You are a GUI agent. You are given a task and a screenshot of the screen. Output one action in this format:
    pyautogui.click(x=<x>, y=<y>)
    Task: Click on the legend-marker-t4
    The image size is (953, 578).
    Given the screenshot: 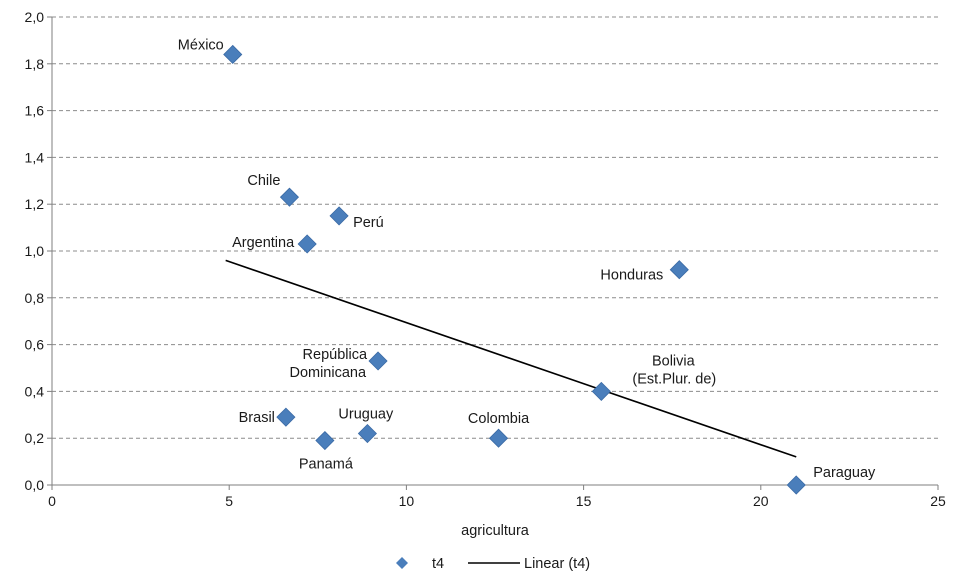 What is the action you would take?
    pyautogui.click(x=402, y=563)
    